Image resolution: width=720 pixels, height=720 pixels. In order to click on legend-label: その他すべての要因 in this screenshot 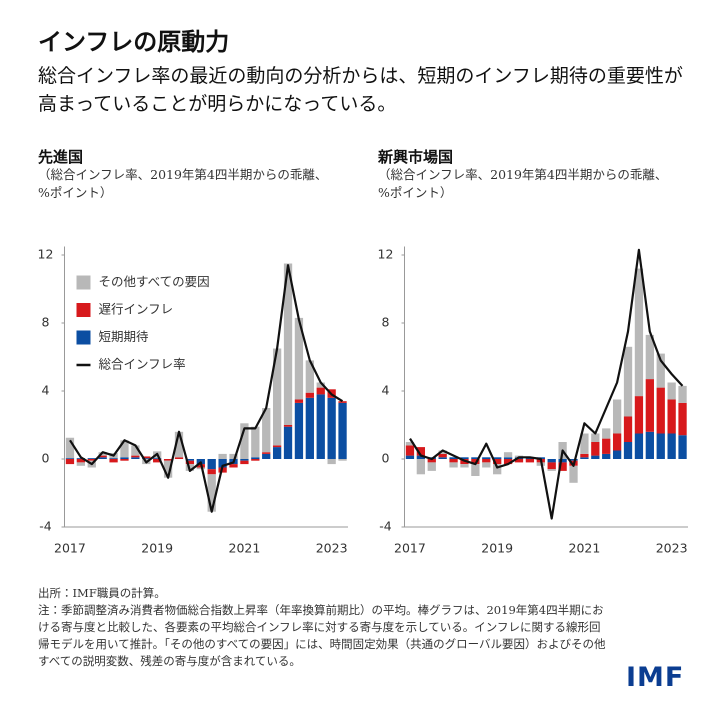, I will do `click(154, 281)`.